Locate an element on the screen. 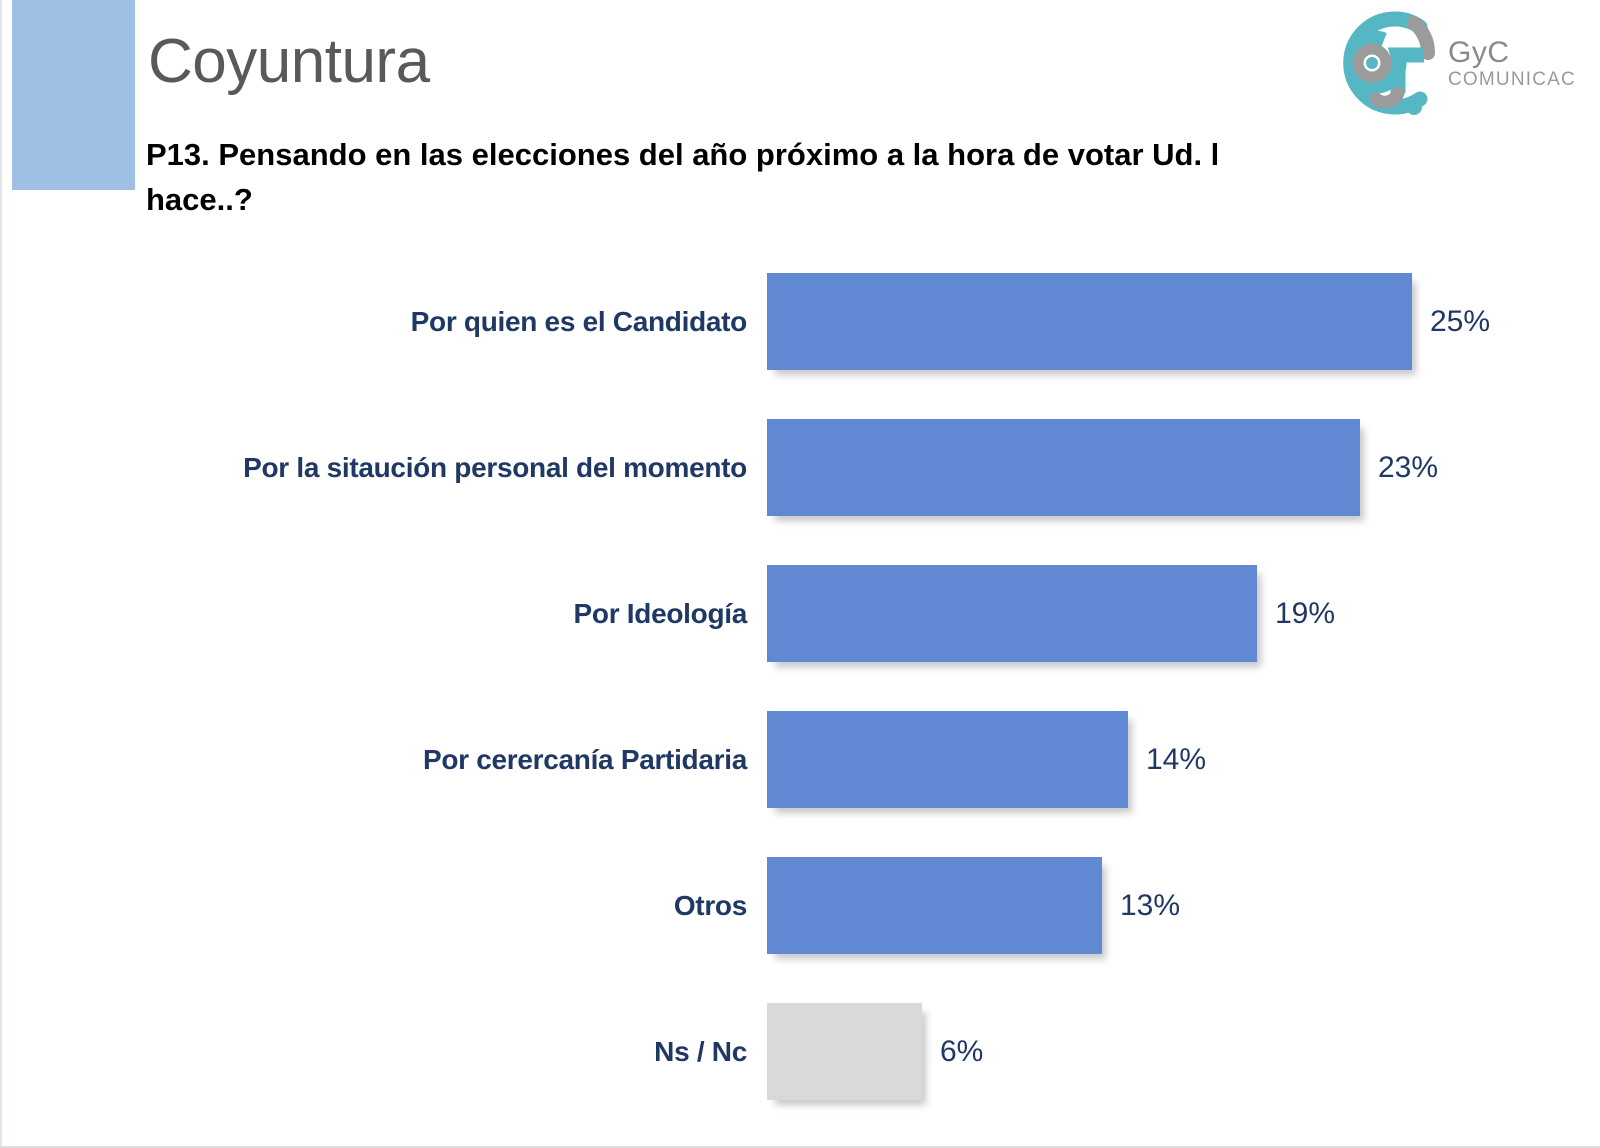 The width and height of the screenshot is (1600, 1148). deck-title: Coyuntura is located at coordinates (289, 61).